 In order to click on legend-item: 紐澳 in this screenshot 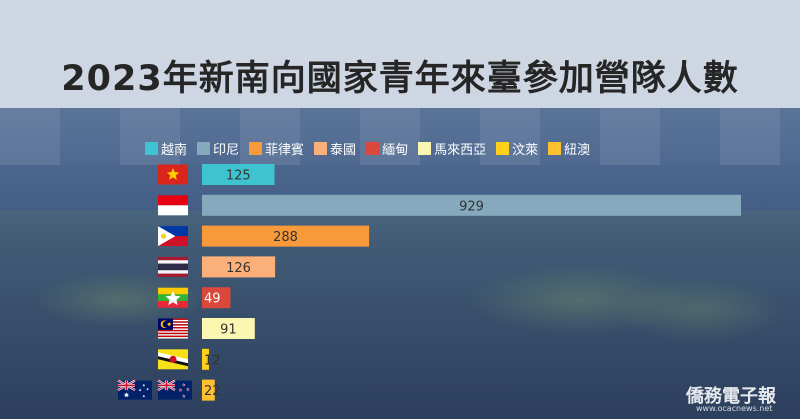, I will do `click(569, 148)`.